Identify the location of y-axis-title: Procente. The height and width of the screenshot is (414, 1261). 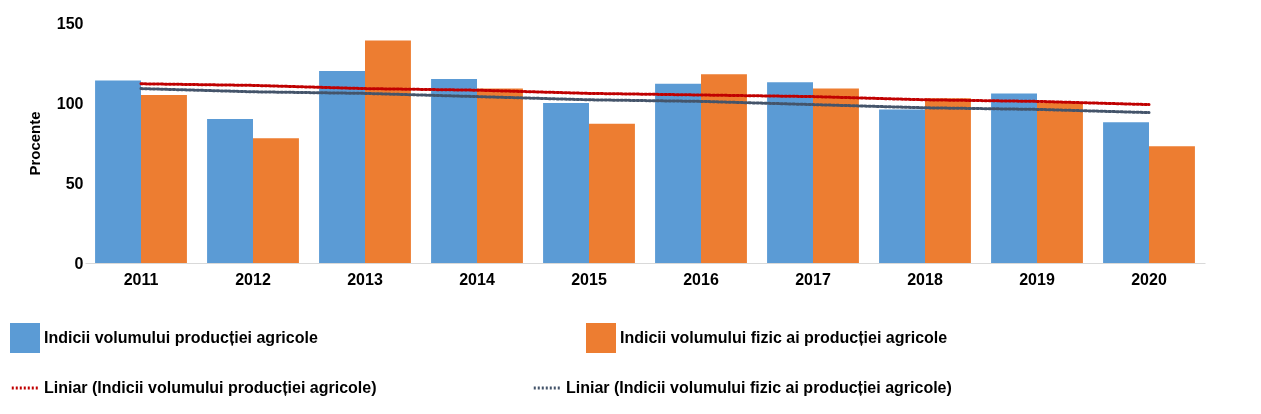
(34, 143).